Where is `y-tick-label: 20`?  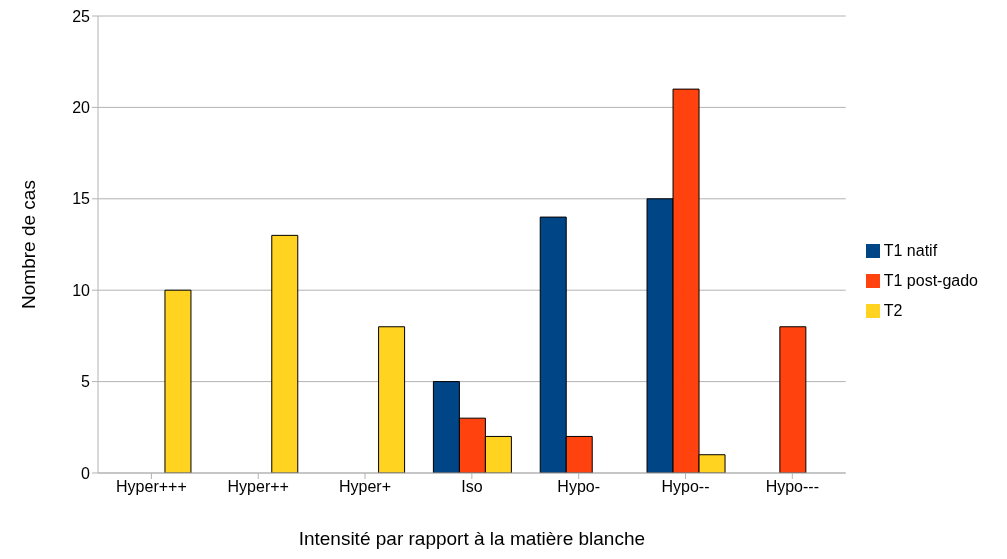 y-tick-label: 20 is located at coordinates (81, 108).